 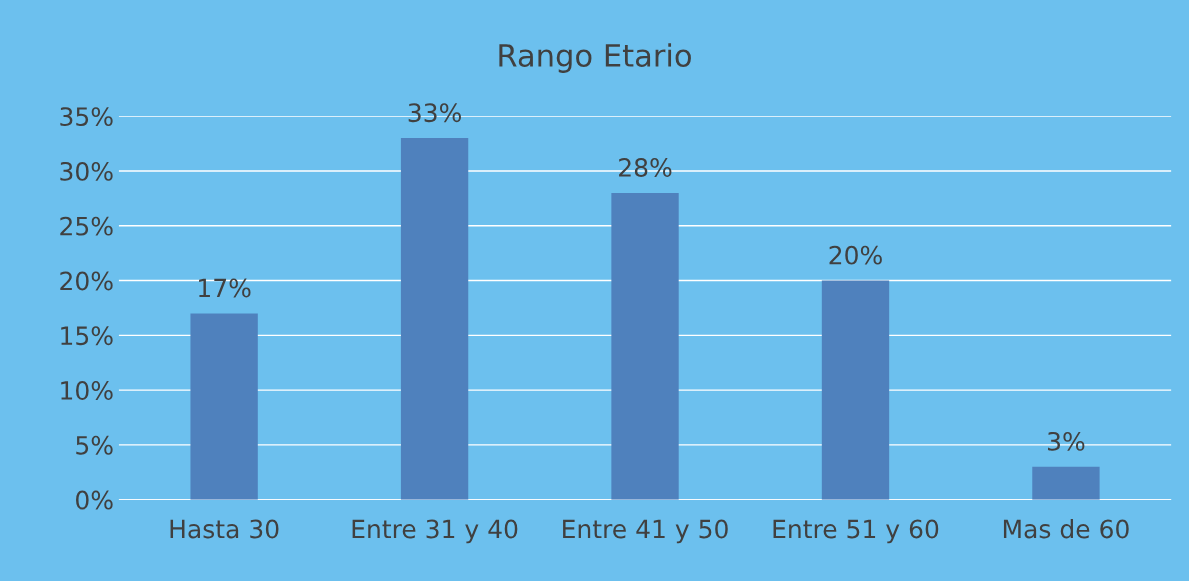 I want to click on x-tick-label: Entre 51 y 60, so click(x=856, y=531).